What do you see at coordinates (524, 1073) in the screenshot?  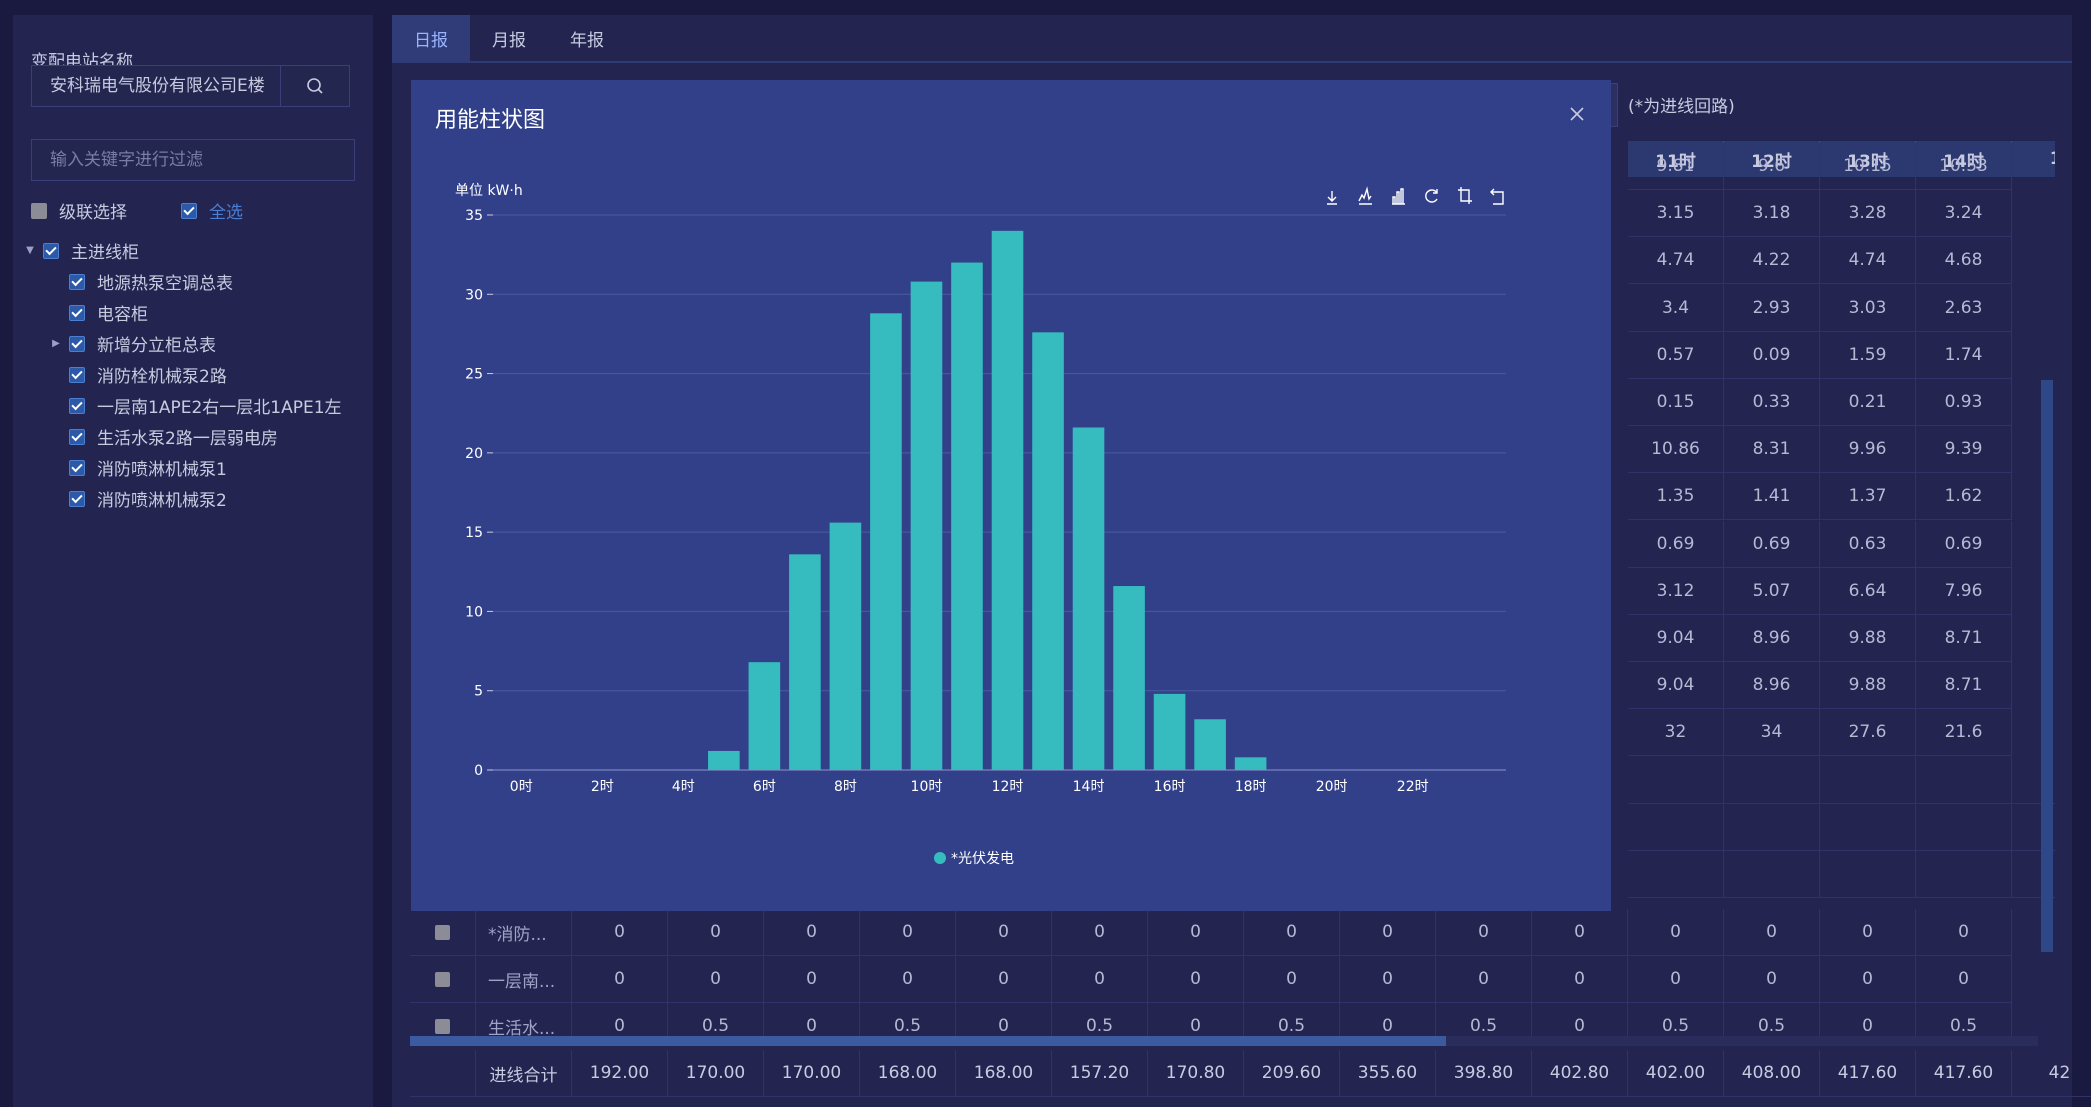 I see `total-label: 进线合计` at bounding box center [524, 1073].